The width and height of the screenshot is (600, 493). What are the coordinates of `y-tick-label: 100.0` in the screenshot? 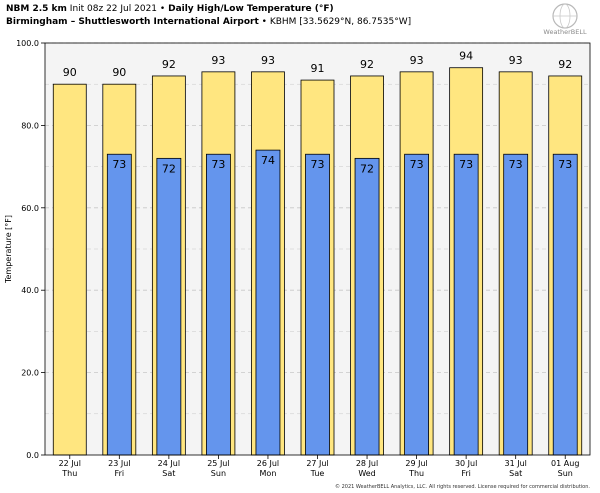 It's located at (27, 43).